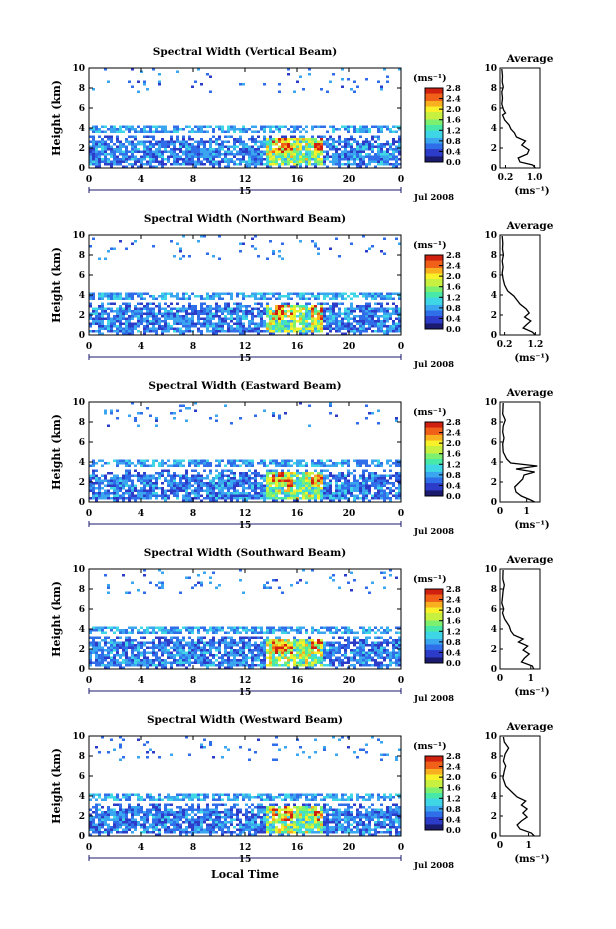 Image resolution: width=616 pixels, height=929 pixels. I want to click on y-tick-label: 10, so click(78, 403).